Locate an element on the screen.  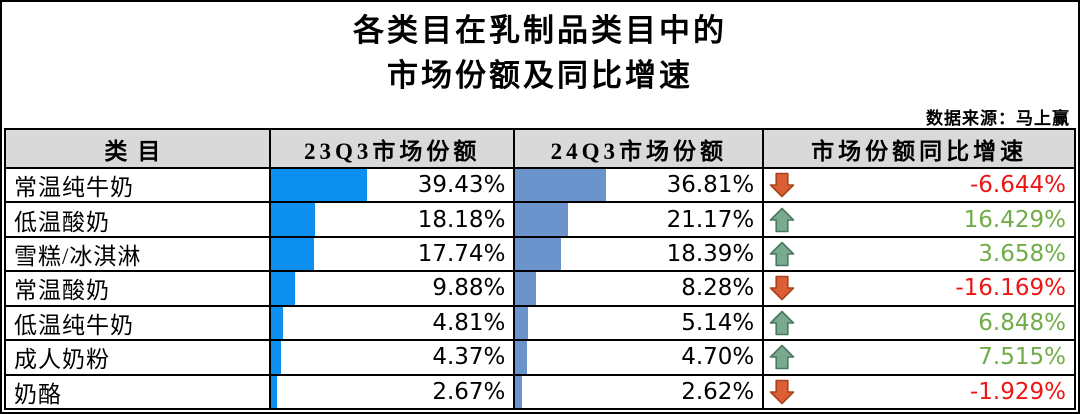
category-cell: 雪糕/冰淇淋 is located at coordinates (138, 254).